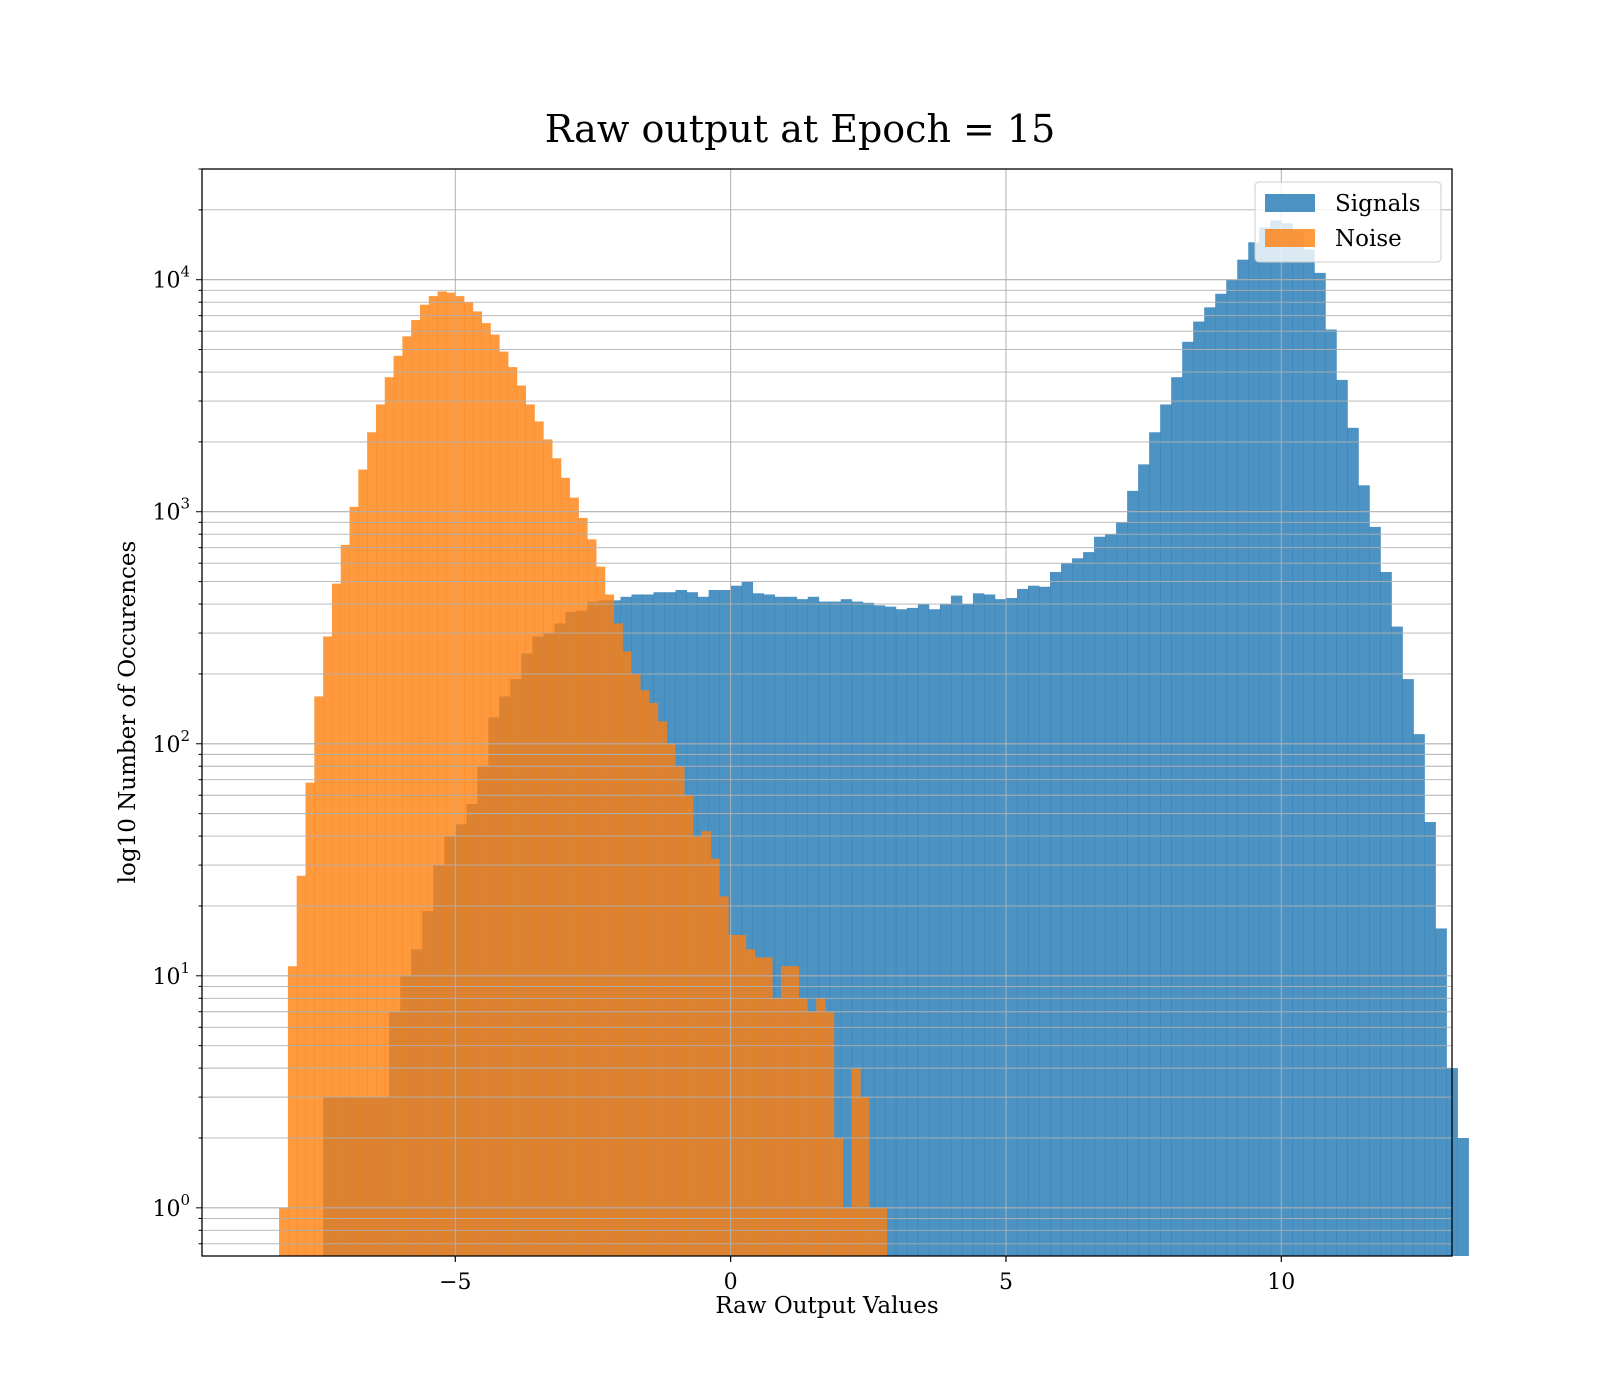  Describe the element at coordinates (1290, 203) in the screenshot. I see `legend-swatch-signals` at that location.